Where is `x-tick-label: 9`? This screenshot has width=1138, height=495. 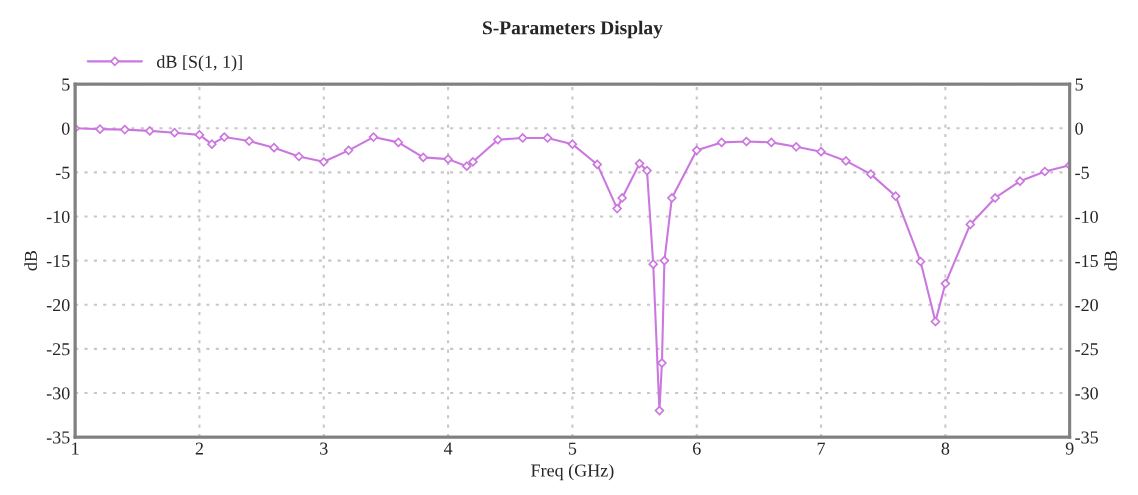
x-tick-label: 9 is located at coordinates (1069, 448).